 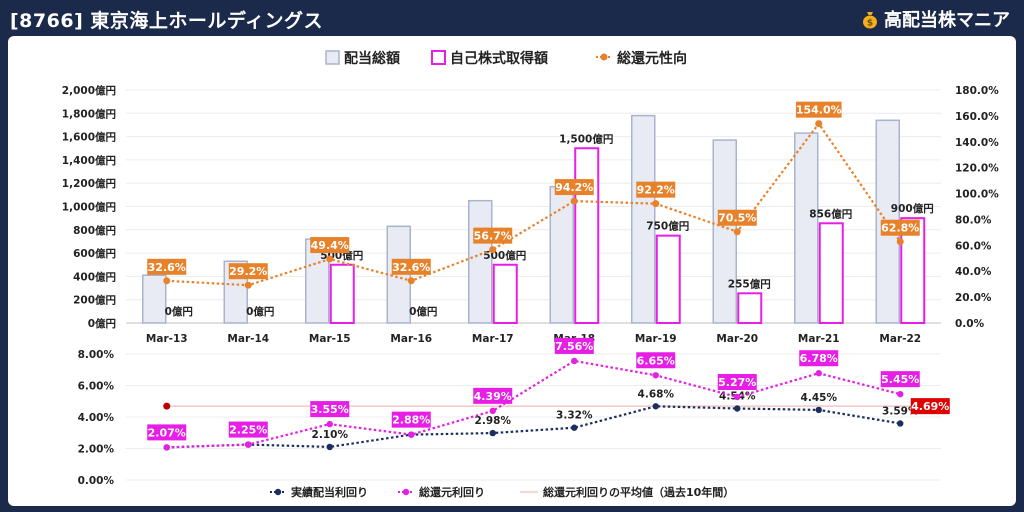 I want to click on payout-value-label: 94.2%, so click(x=574, y=187).